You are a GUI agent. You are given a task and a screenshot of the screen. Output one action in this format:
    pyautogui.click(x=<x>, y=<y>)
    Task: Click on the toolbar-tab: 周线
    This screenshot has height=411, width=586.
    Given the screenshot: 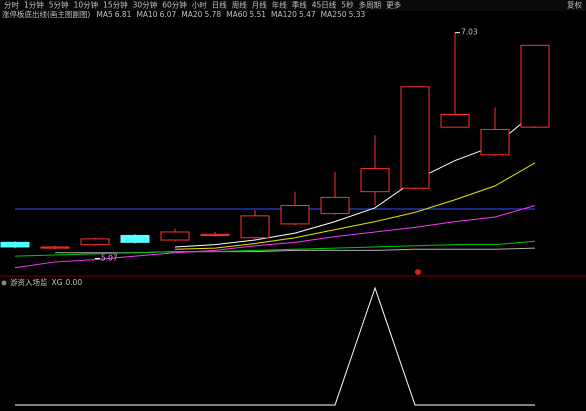 What is the action you would take?
    pyautogui.click(x=239, y=5)
    